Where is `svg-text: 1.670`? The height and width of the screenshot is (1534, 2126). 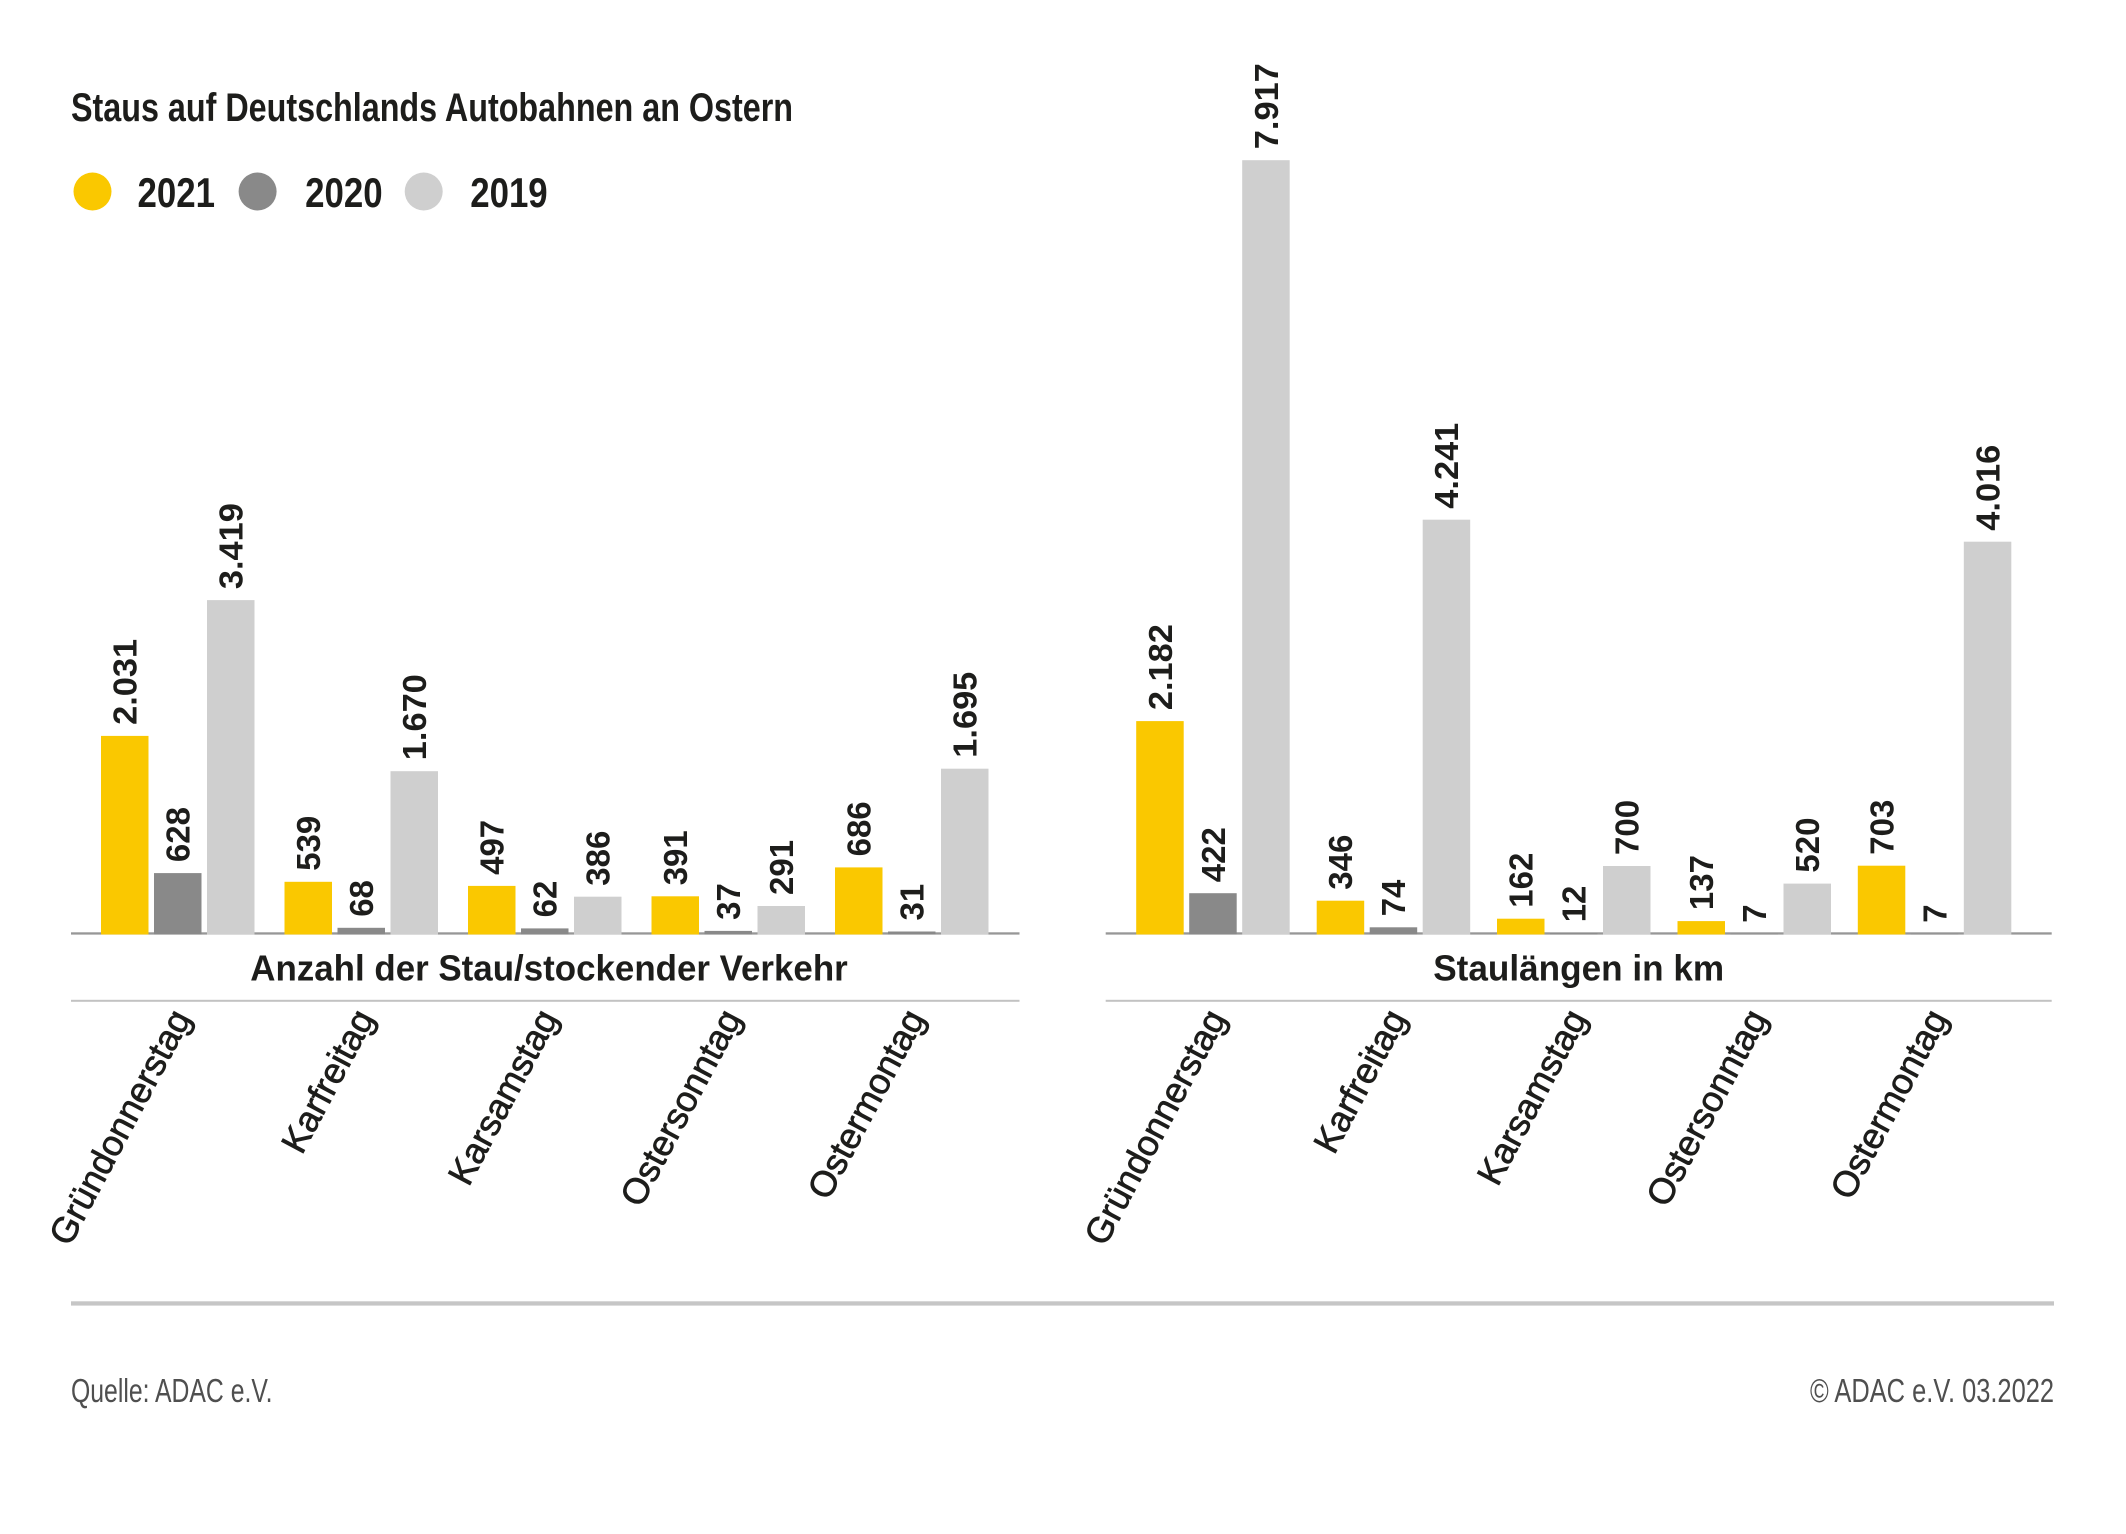 svg-text: 1.670 is located at coordinates (414, 717).